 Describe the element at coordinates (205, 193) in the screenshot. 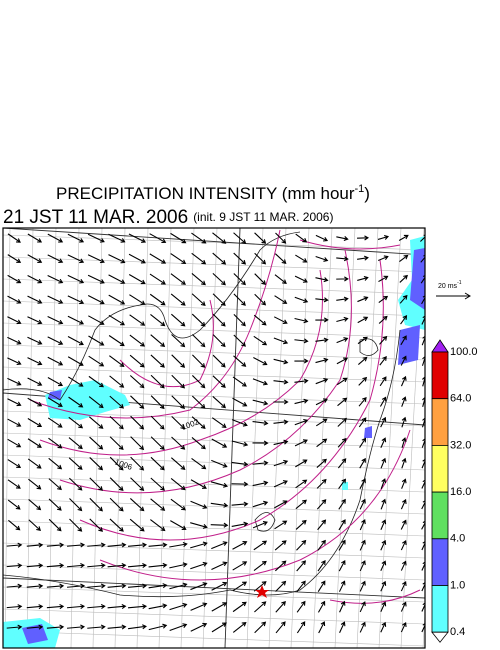

I see `title-main: PRECIPITATION INTENSITY (mm hour` at that location.